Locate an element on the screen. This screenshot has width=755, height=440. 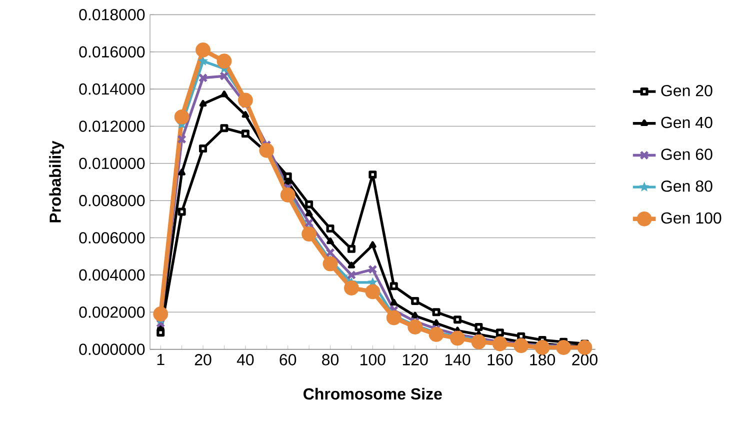
y-tick-label: 0.012000 is located at coordinates (112, 126).